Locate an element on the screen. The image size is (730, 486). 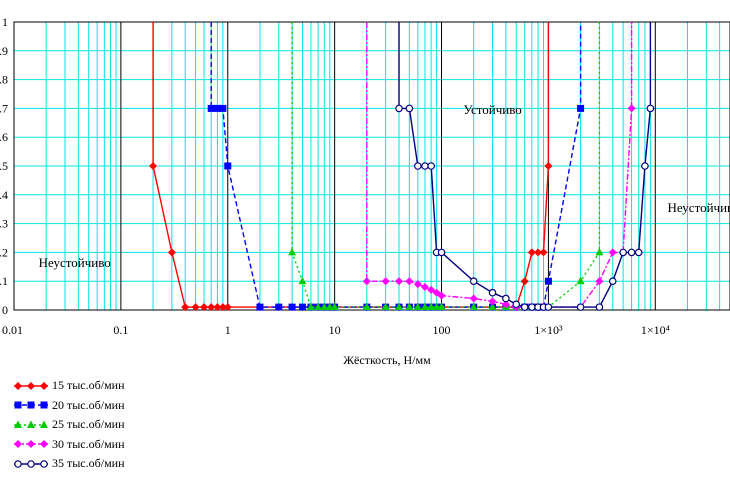
x-tick-label: 100 is located at coordinates (442, 330).